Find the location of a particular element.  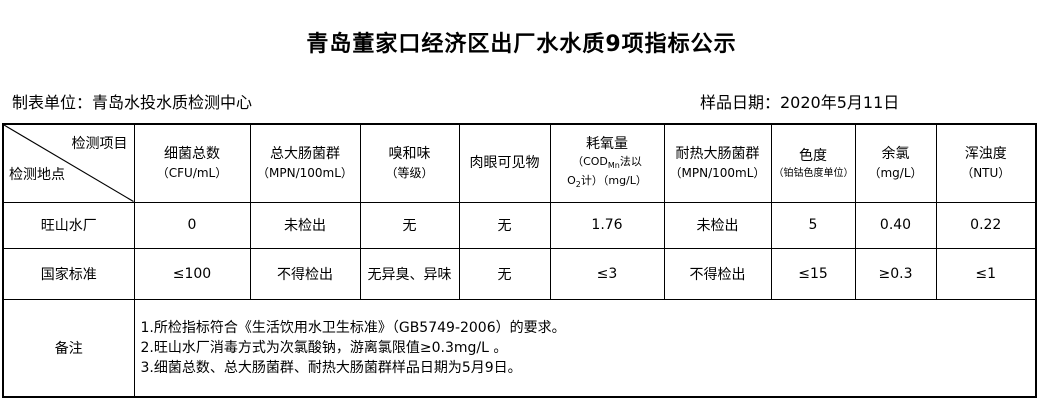

col-header-oxygen-consumption: 耗氧量 （CODMn法以 O2计）（mg/L） is located at coordinates (607, 163).